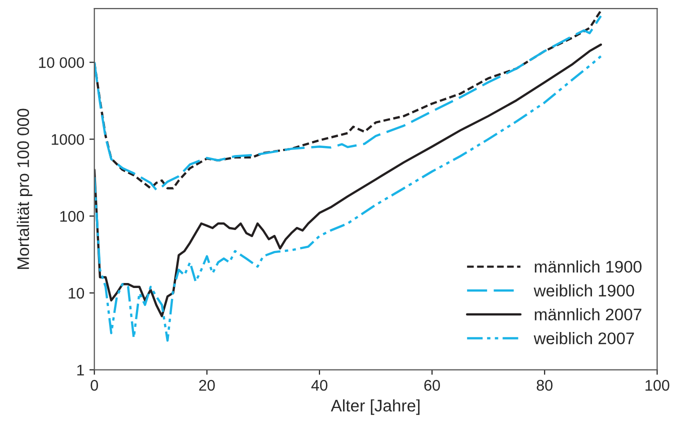 The image size is (674, 430). Describe the element at coordinates (658, 385) in the screenshot. I see `x-tick-label: 100` at that location.